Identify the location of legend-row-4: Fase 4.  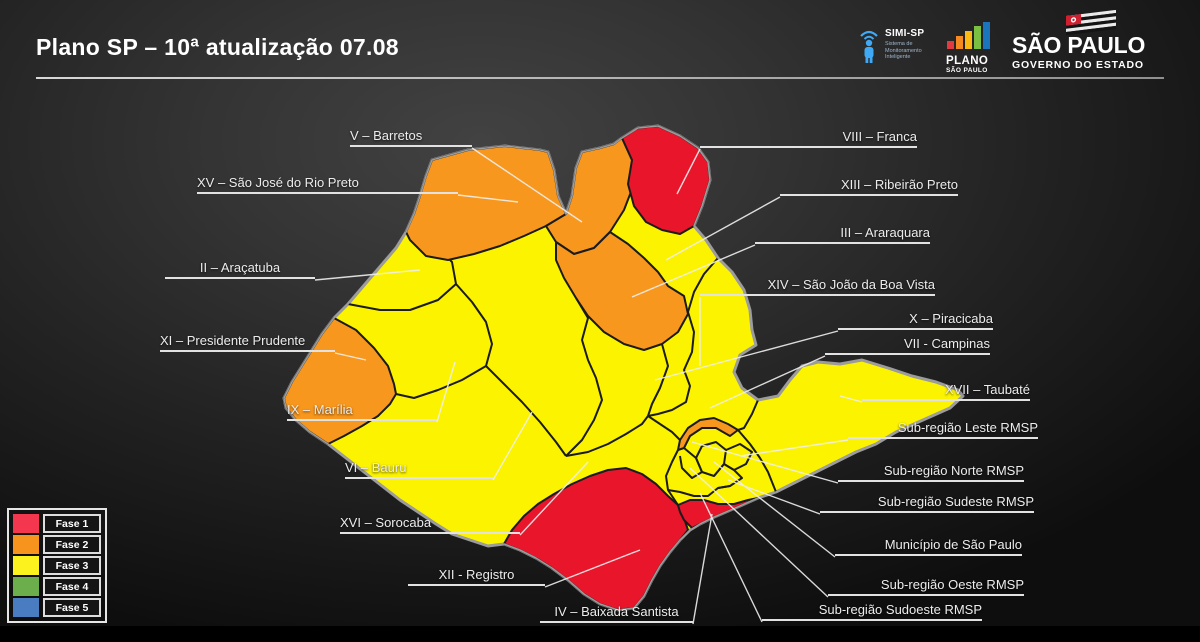
(57, 586).